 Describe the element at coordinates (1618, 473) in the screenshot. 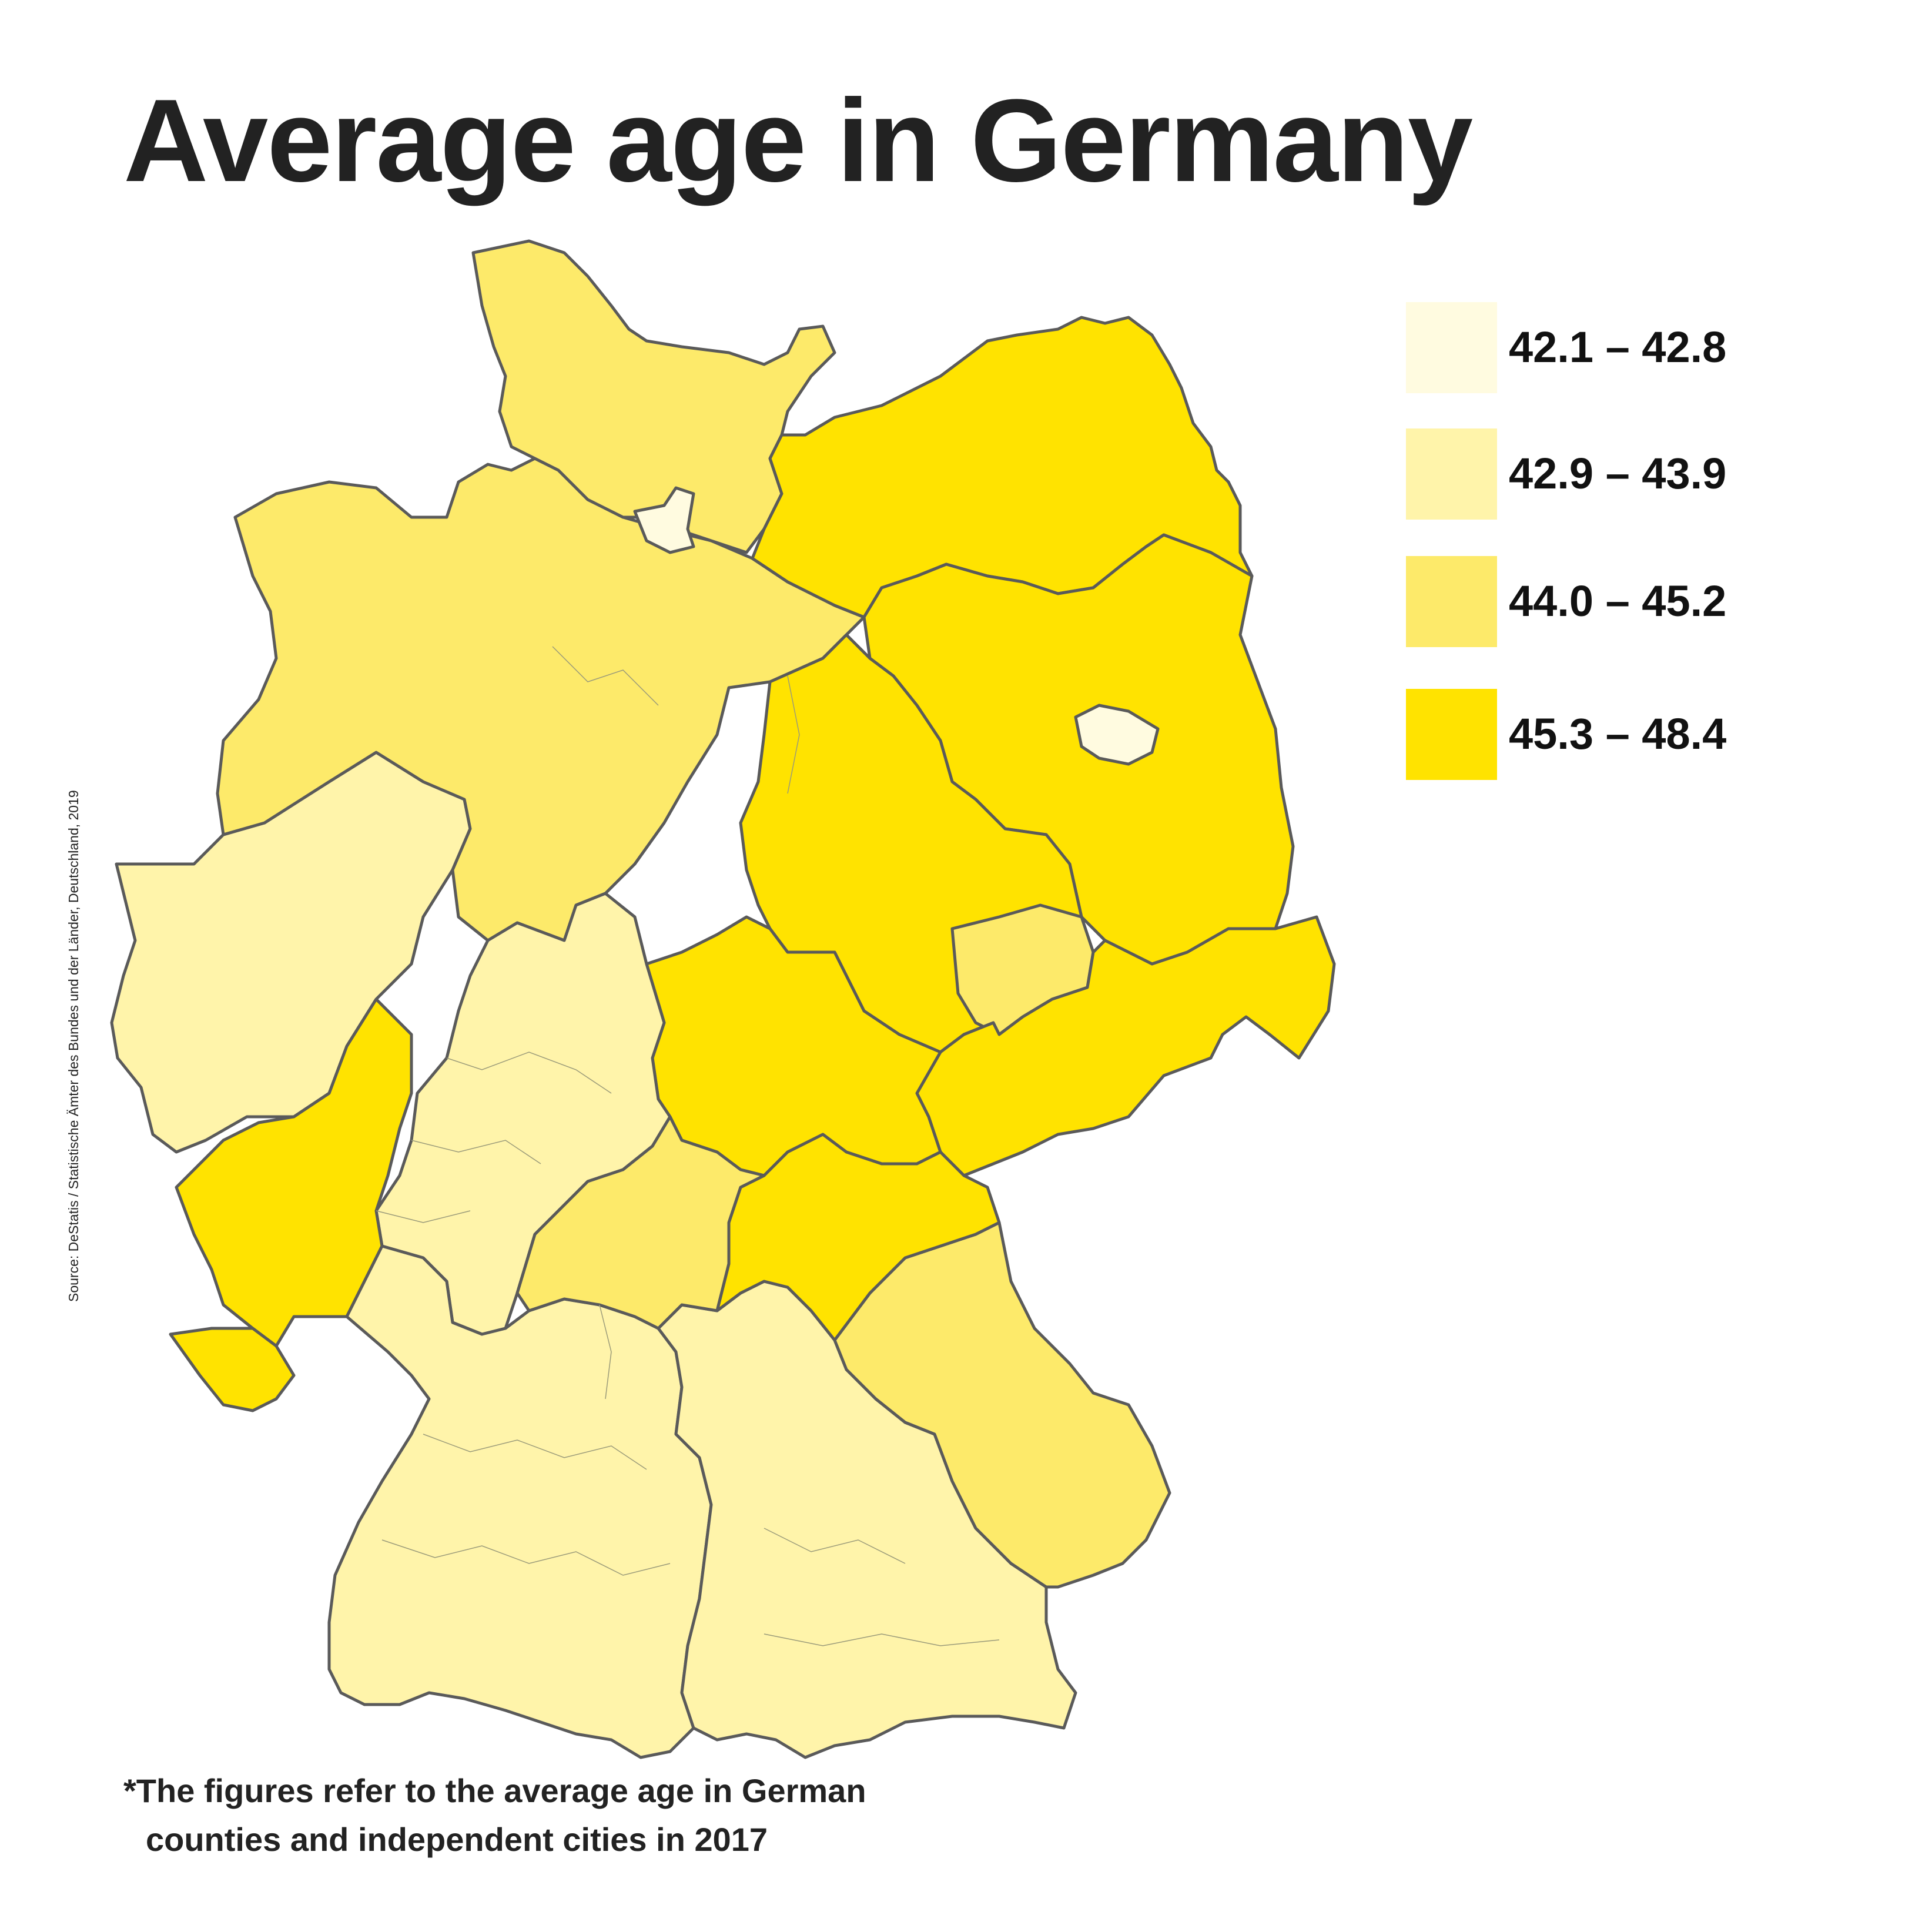

I see `legend-label: 42.9 – 43.9` at that location.